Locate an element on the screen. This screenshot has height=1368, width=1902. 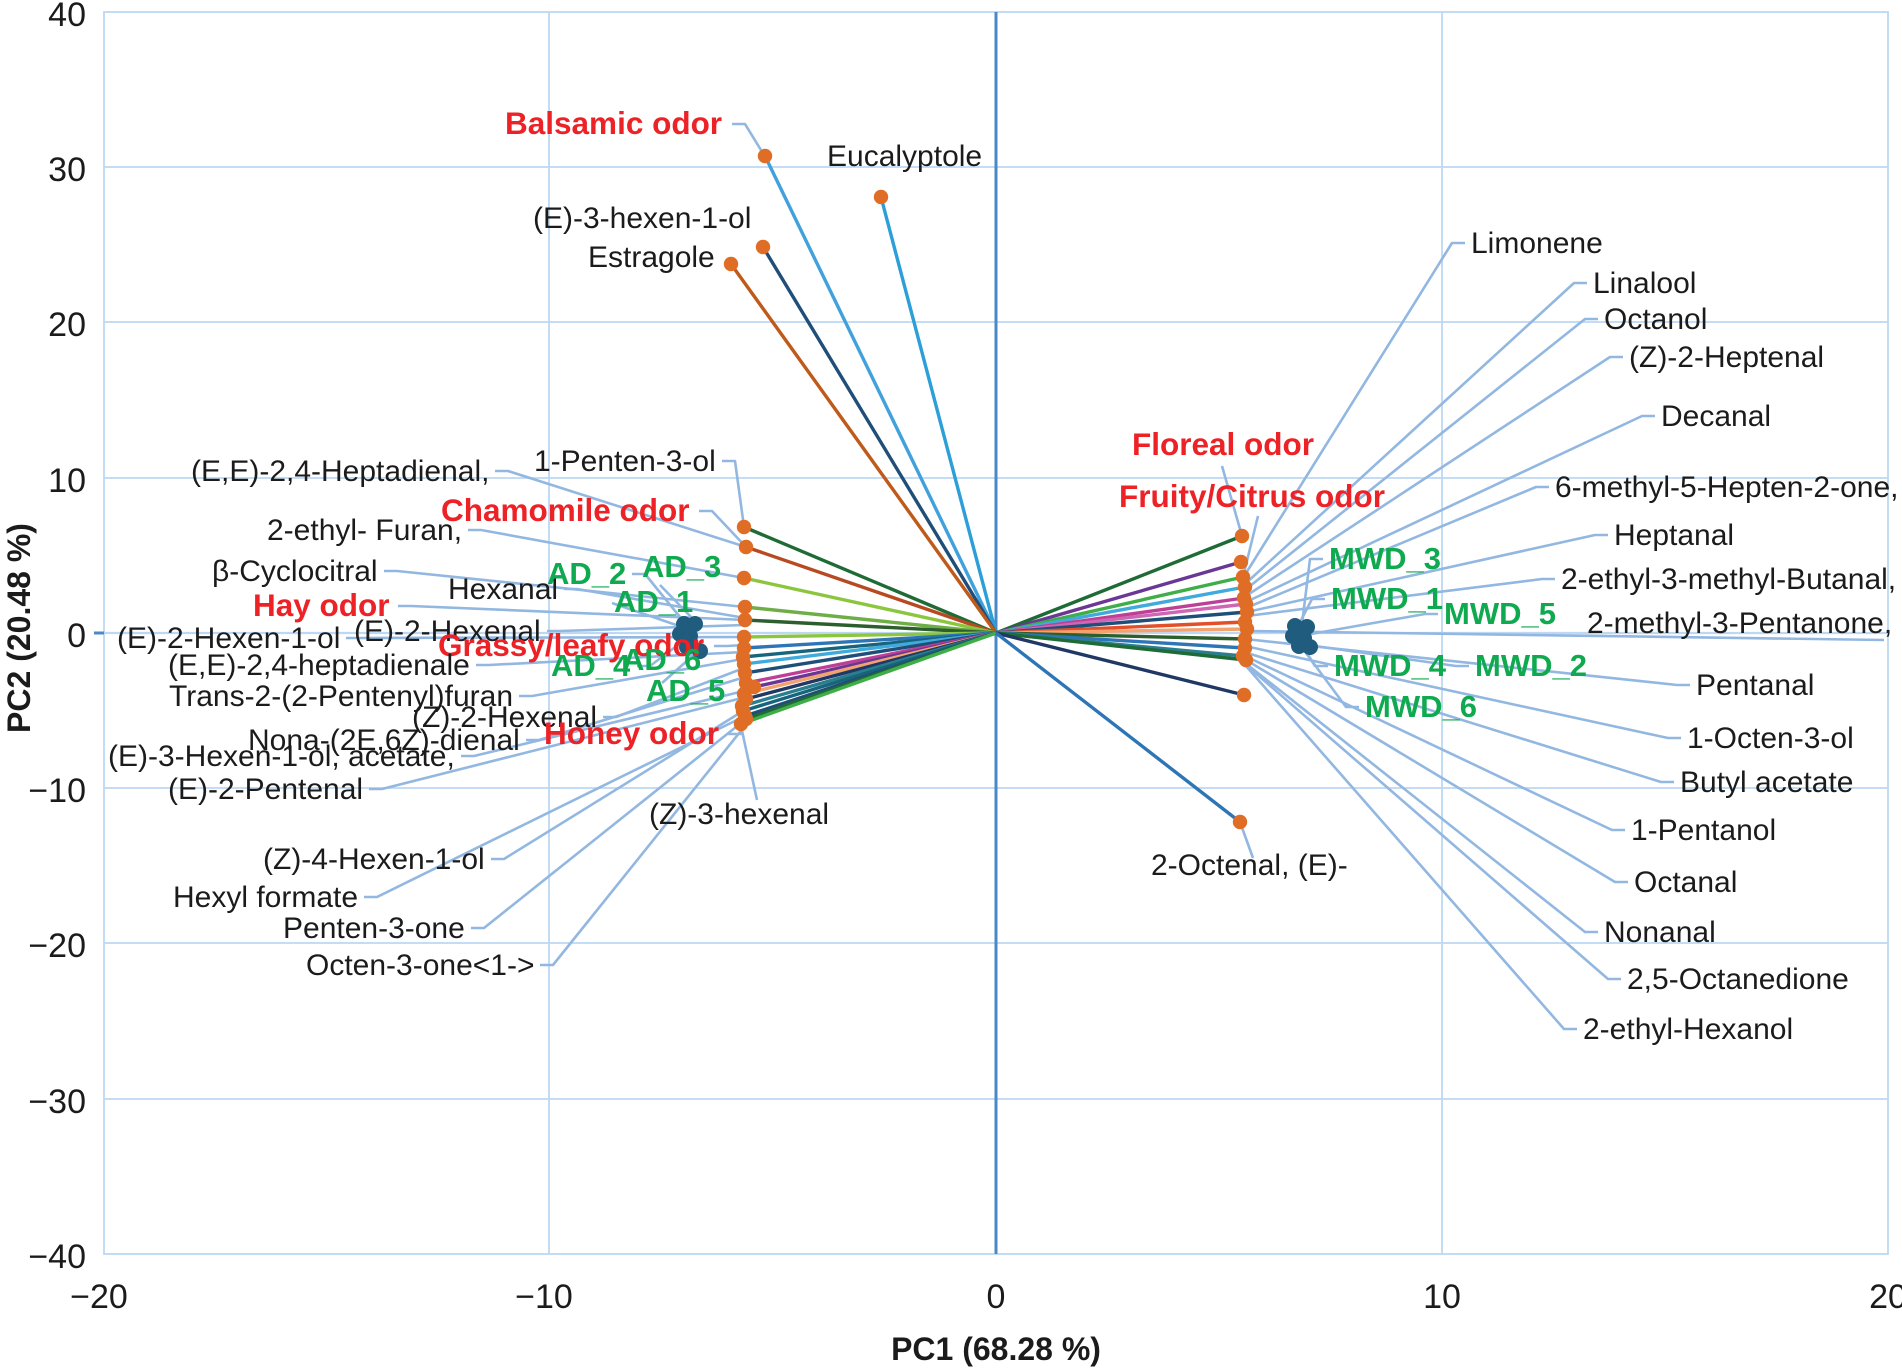
svg-text: 40 is located at coordinates (67, 17).